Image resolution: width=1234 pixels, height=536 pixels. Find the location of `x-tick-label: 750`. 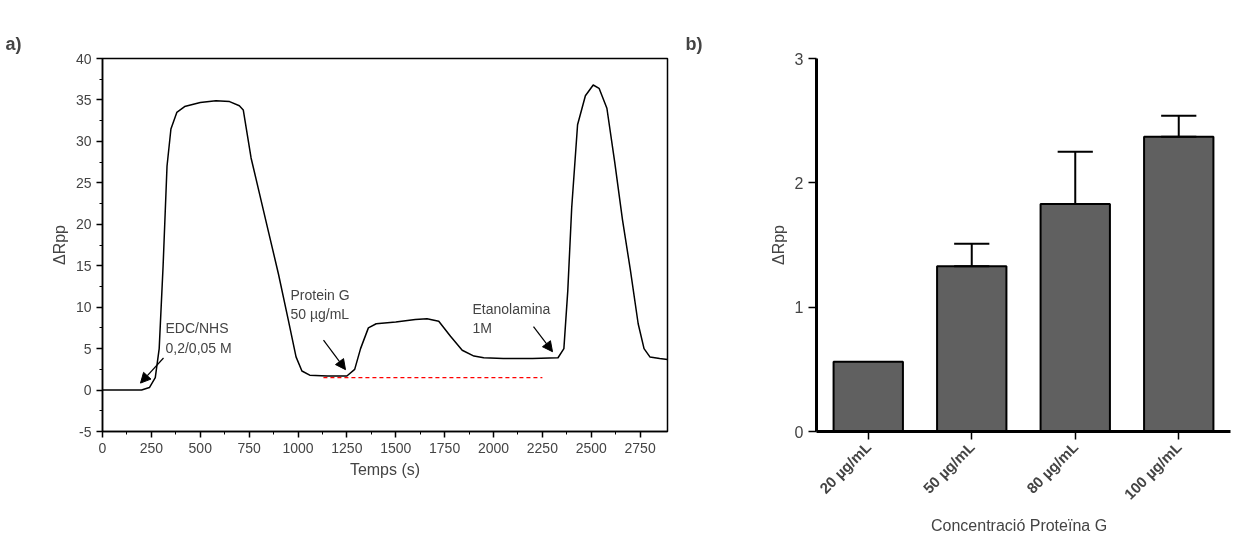

x-tick-label: 750 is located at coordinates (249, 447).